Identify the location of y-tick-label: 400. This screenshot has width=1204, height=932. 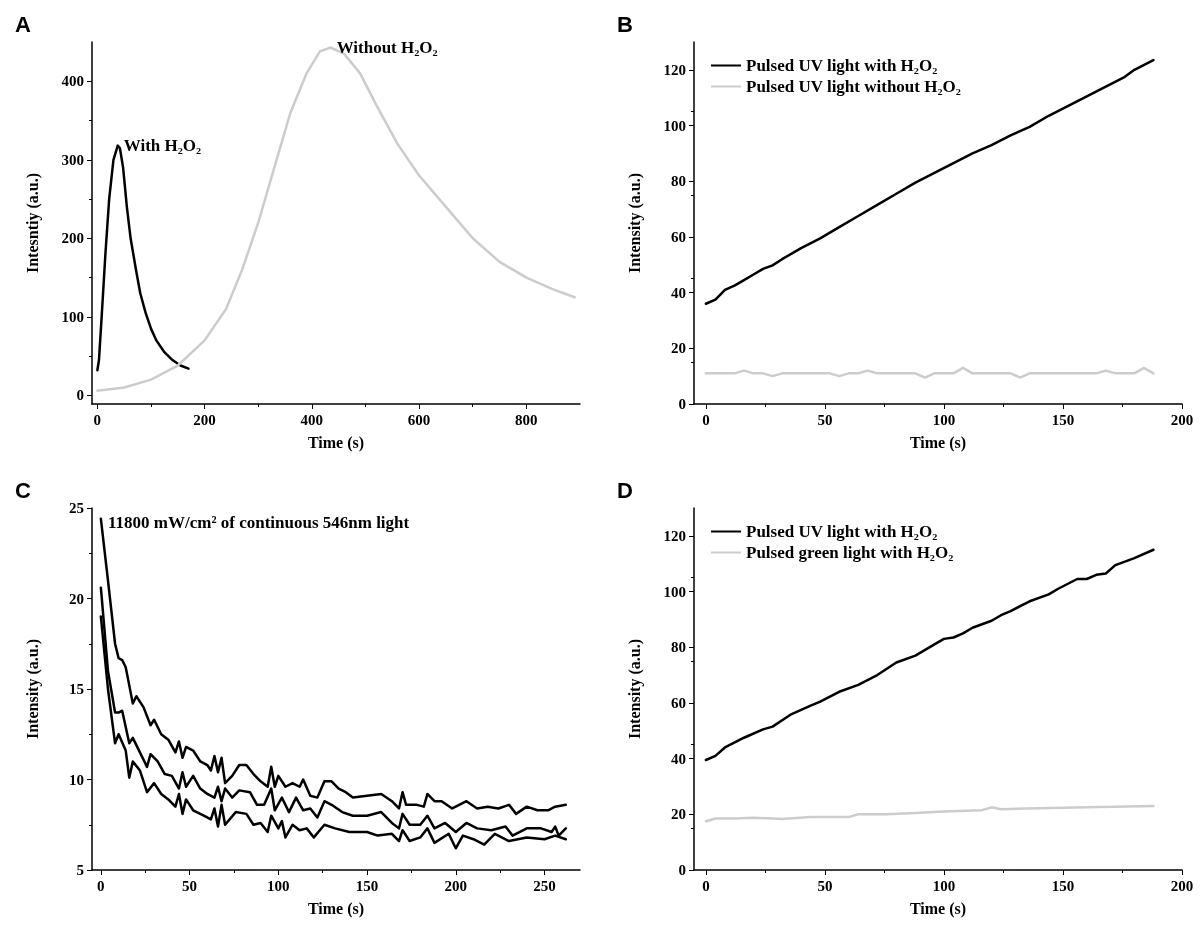
(72, 81).